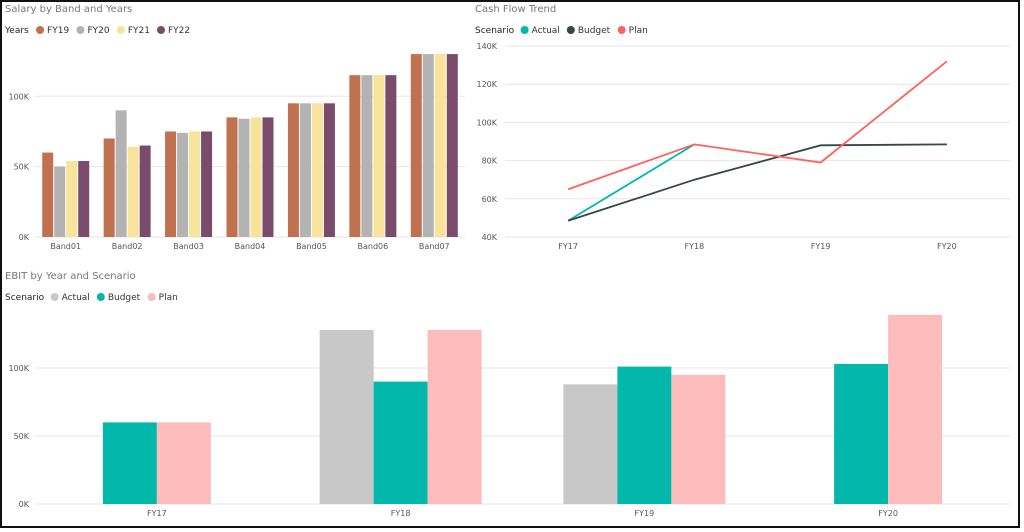 This screenshot has height=532, width=1024. What do you see at coordinates (400, 442) in the screenshot?
I see `bar-fy18-budget` at bounding box center [400, 442].